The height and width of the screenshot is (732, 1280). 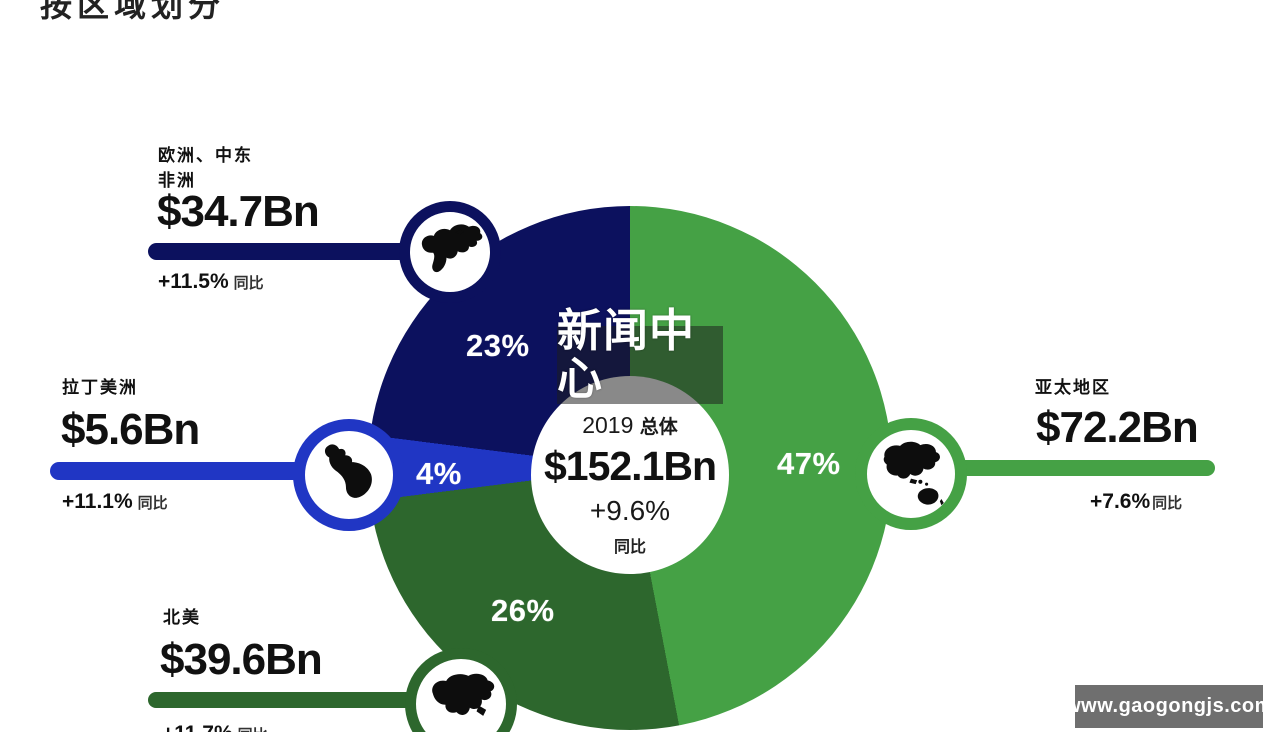 What do you see at coordinates (205, 471) in the screenshot?
I see `latam-callout-line` at bounding box center [205, 471].